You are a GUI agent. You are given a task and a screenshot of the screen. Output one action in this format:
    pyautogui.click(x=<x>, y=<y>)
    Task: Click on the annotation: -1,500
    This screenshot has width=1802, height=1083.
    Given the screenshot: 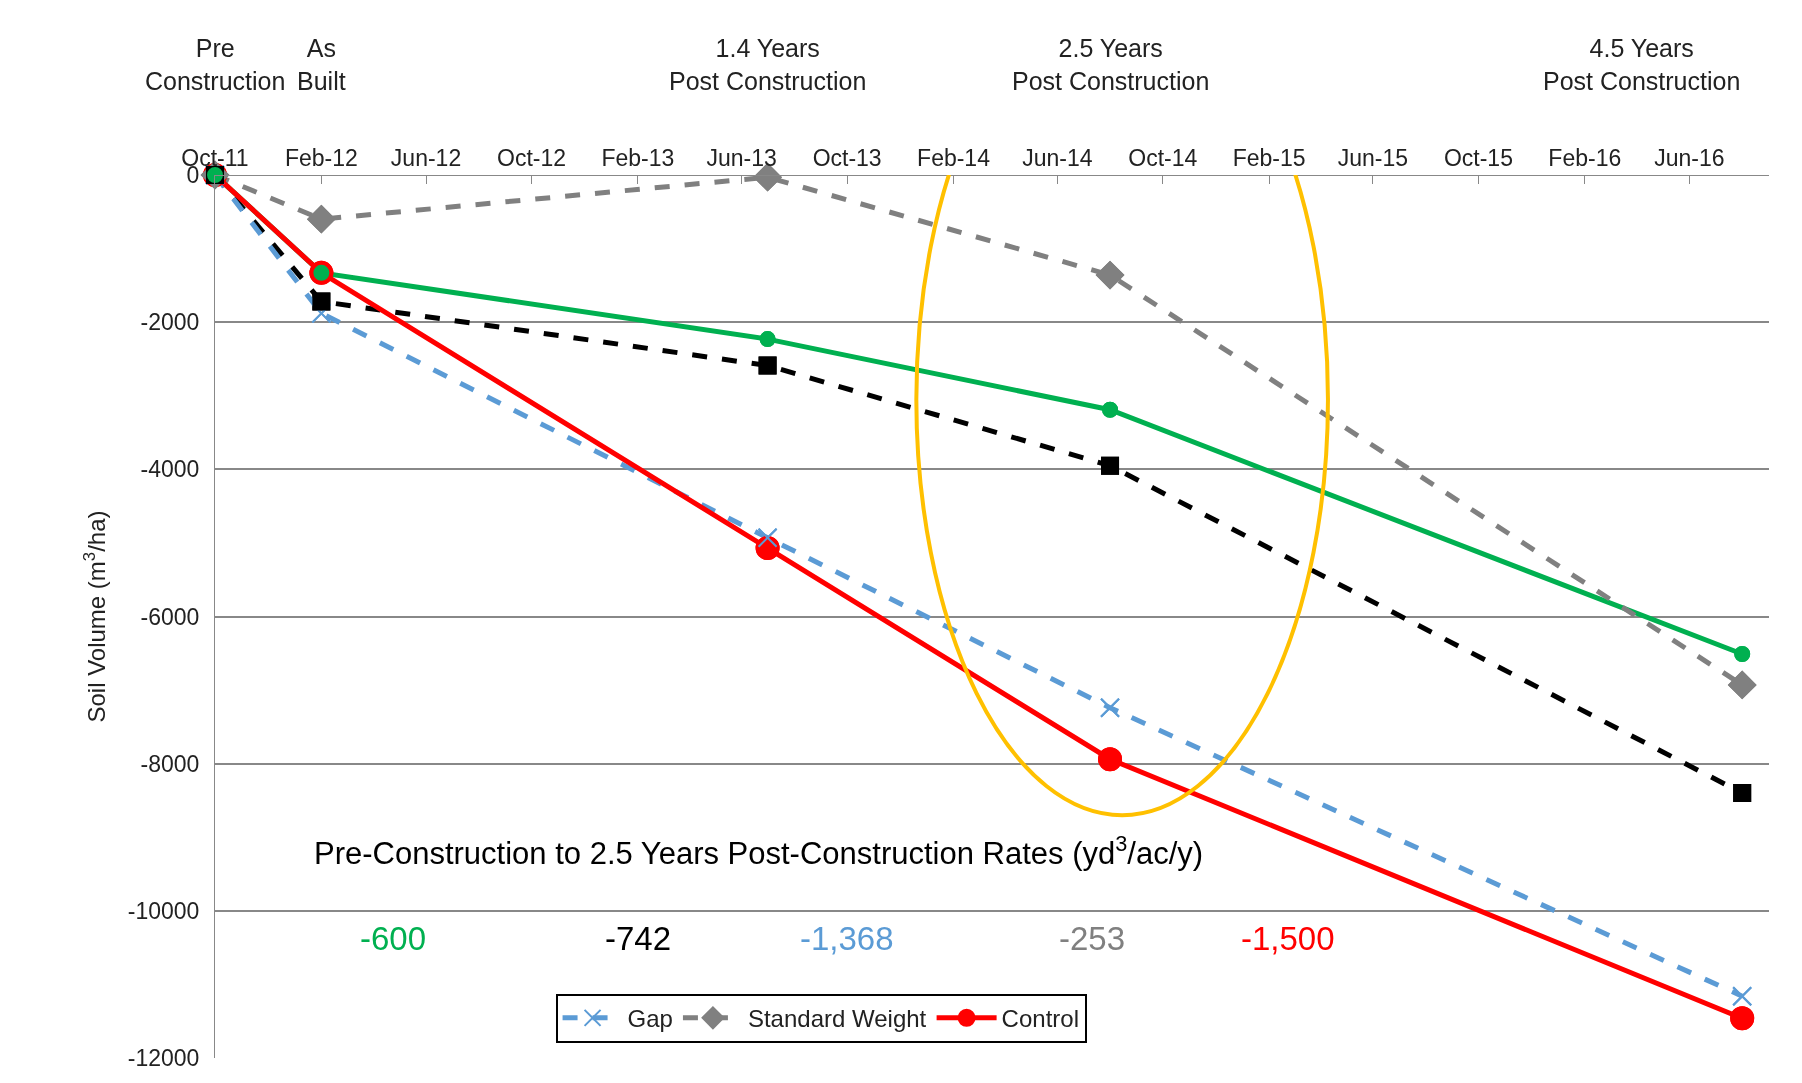 What is the action you would take?
    pyautogui.click(x=1288, y=938)
    